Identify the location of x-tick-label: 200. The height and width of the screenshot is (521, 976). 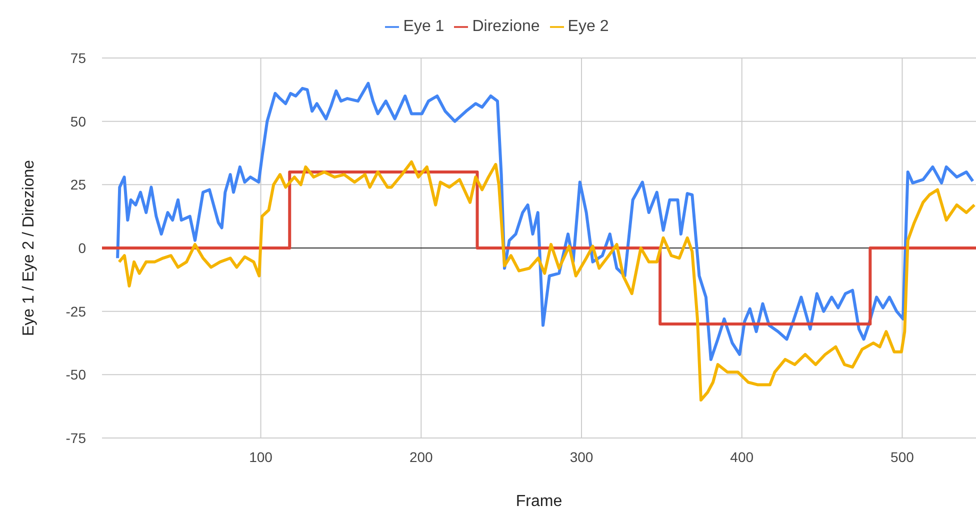
(421, 456).